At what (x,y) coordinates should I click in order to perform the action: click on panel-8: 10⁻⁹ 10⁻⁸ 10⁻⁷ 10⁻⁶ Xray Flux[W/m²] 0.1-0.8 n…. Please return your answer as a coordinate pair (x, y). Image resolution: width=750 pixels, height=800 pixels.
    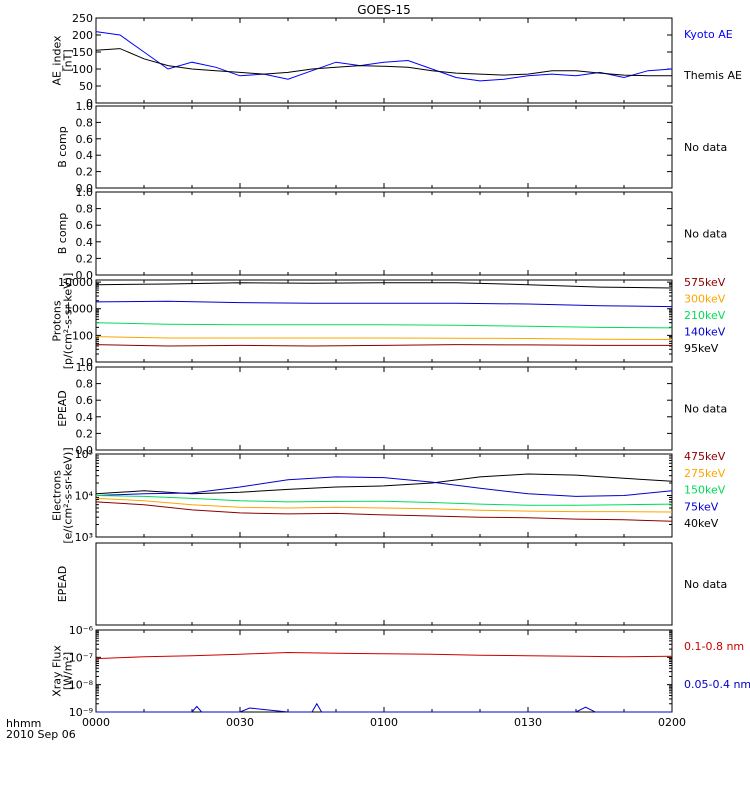
    Looking at the image, I should click on (400, 671).